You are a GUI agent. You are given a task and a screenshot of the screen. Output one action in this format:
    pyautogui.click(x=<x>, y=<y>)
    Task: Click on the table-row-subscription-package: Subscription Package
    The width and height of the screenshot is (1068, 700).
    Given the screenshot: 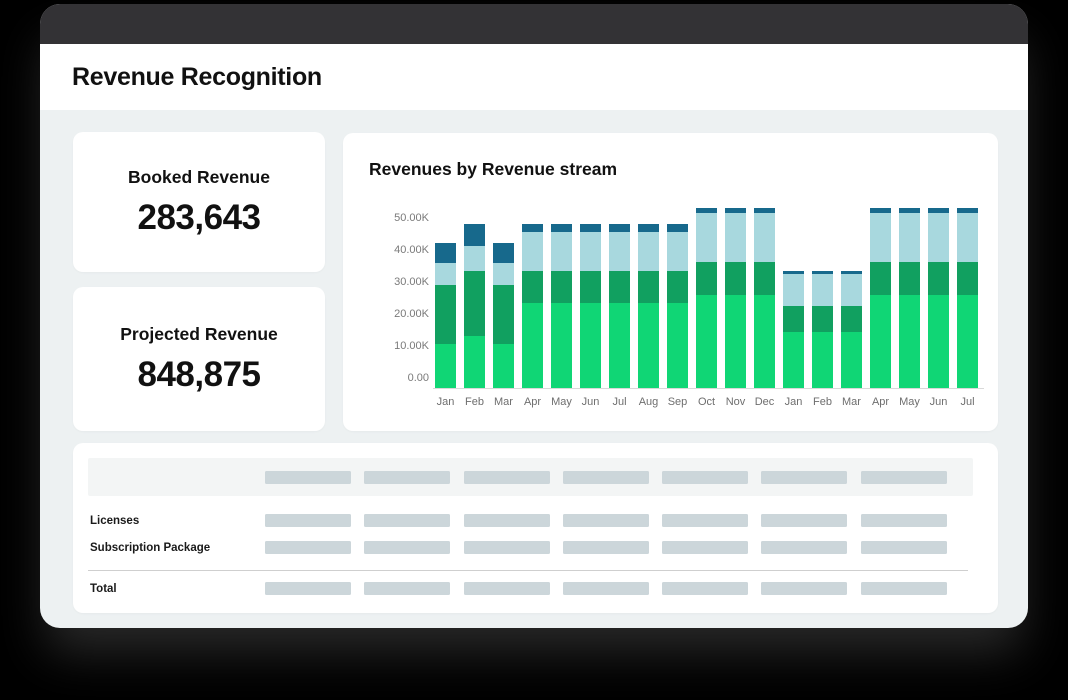 What is the action you would take?
    pyautogui.click(x=530, y=547)
    